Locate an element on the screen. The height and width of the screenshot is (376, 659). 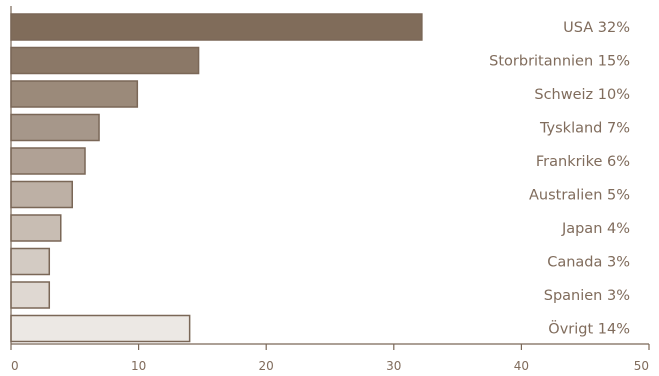
bar-frankrike is located at coordinates (48, 161).